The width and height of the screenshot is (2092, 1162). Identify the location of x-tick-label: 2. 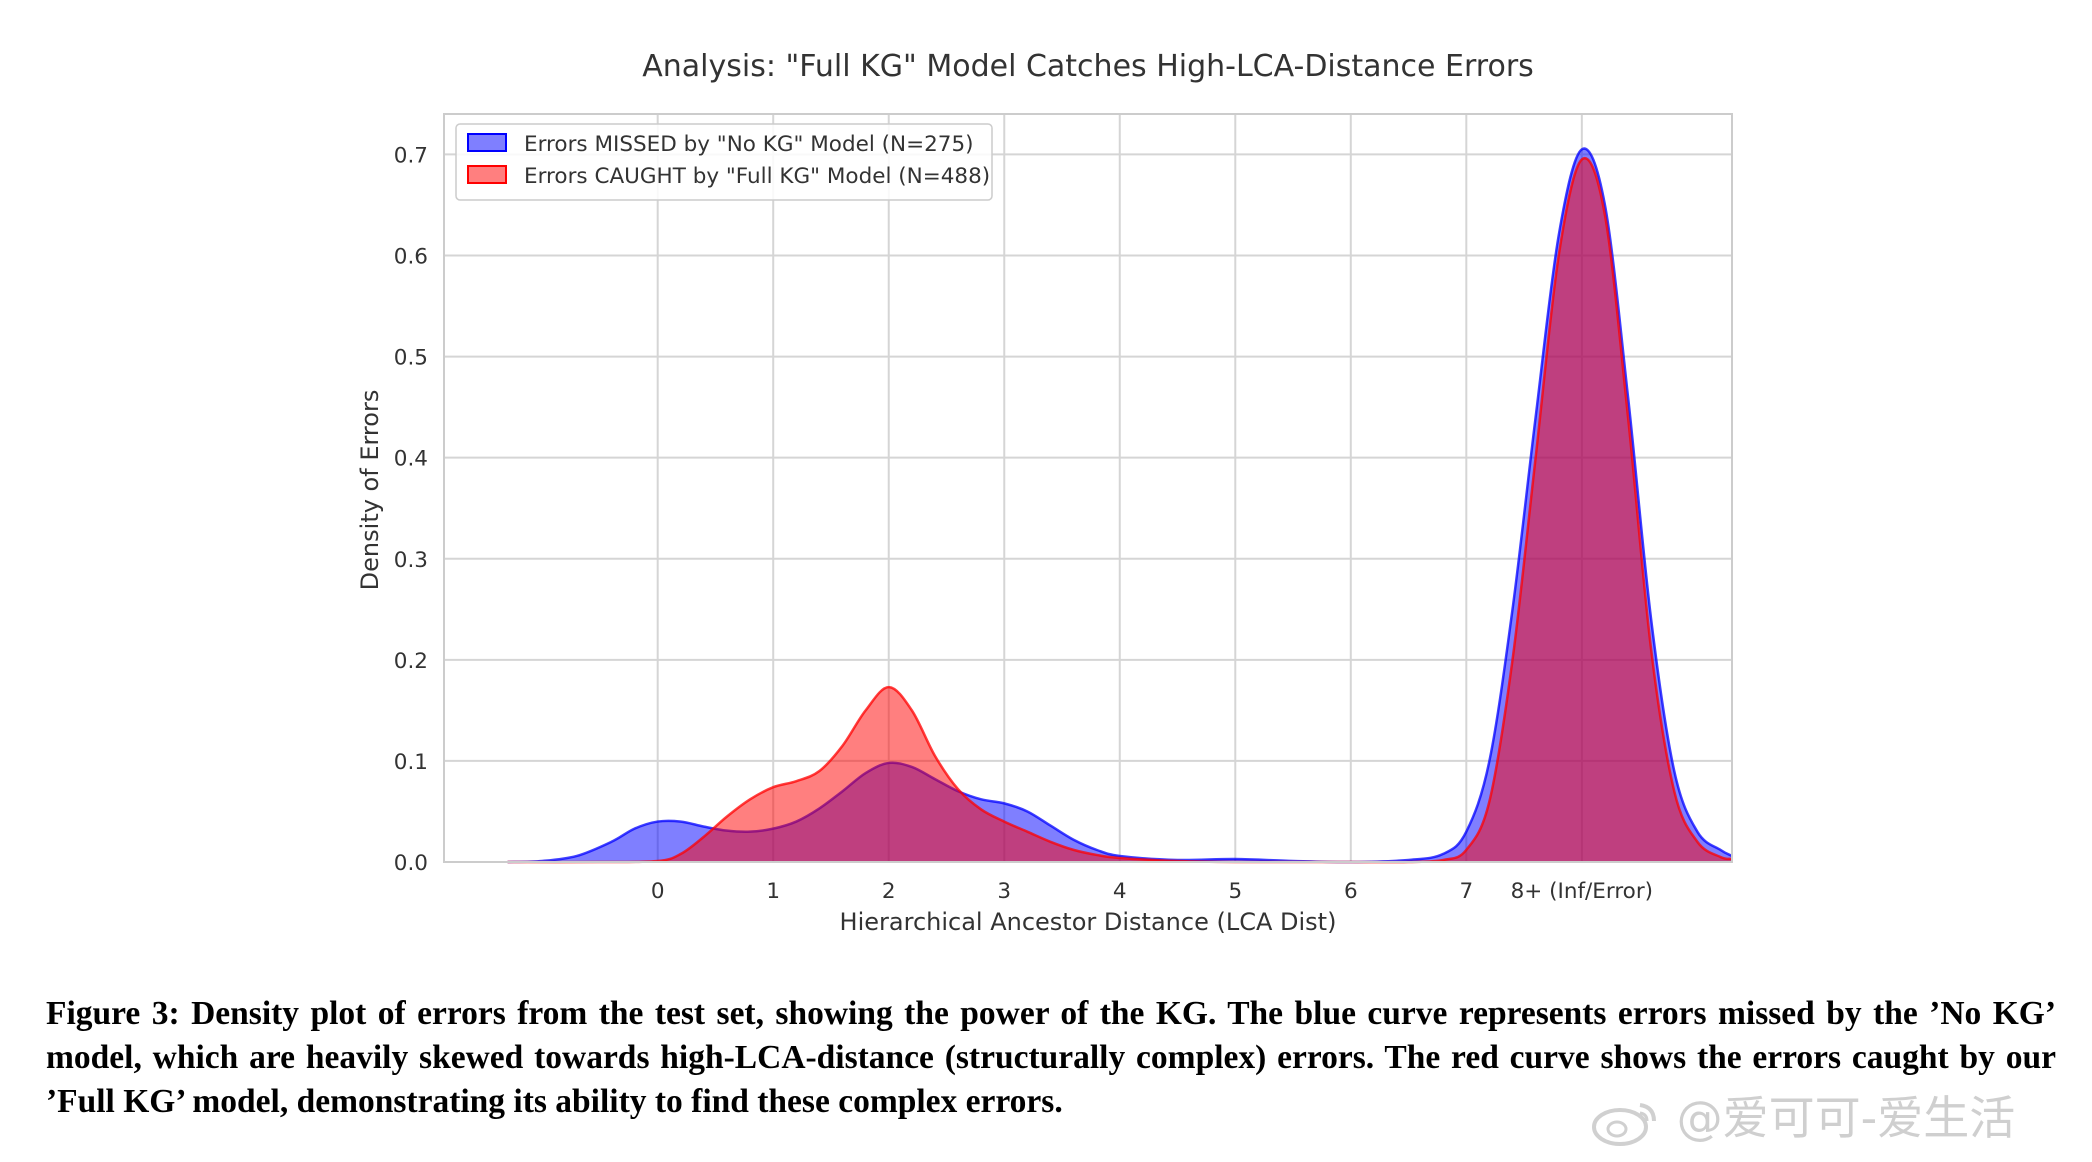
(889, 891).